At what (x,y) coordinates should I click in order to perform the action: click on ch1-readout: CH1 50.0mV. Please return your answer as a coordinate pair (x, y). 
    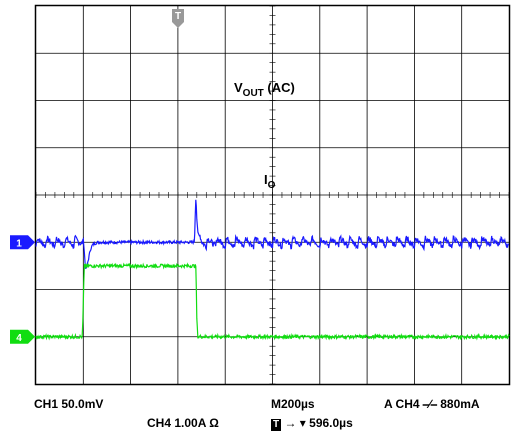
    Looking at the image, I should click on (69, 404).